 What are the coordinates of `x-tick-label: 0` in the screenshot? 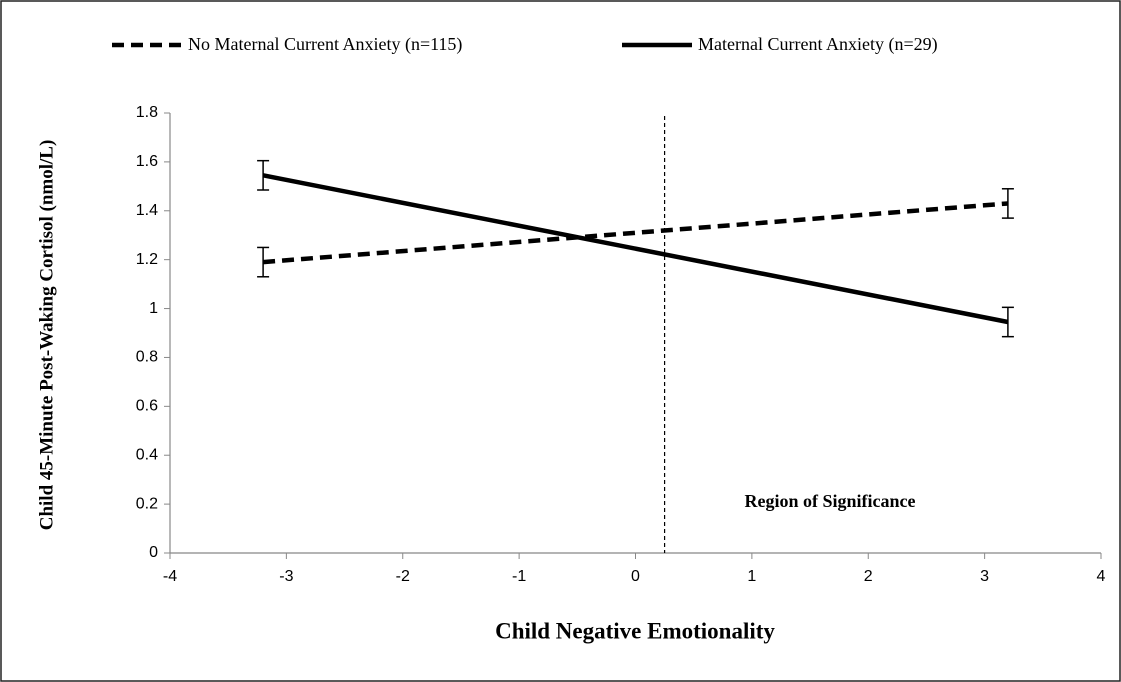 It's located at (635, 576).